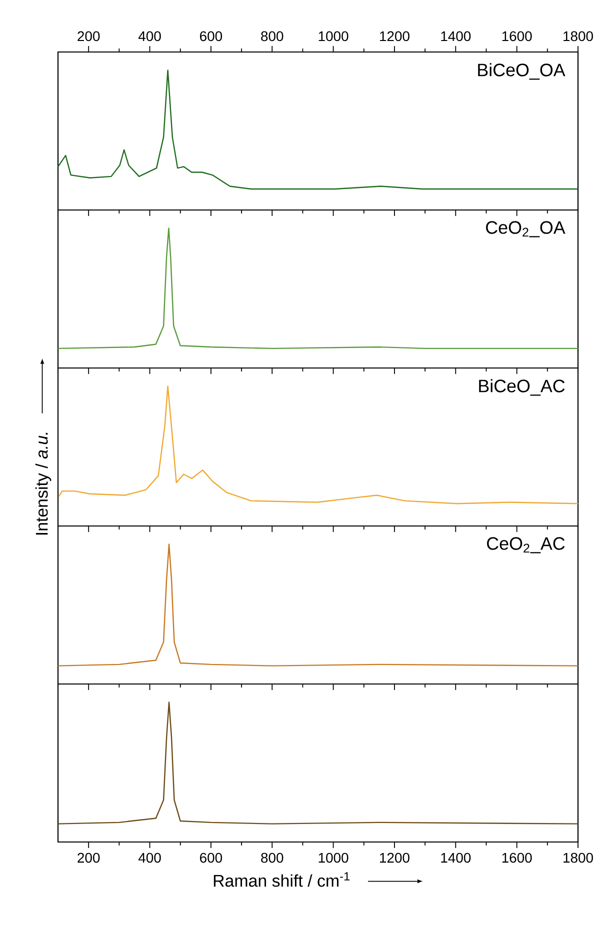 The width and height of the screenshot is (605, 928). I want to click on text: BiCeO_AC, so click(522, 387).